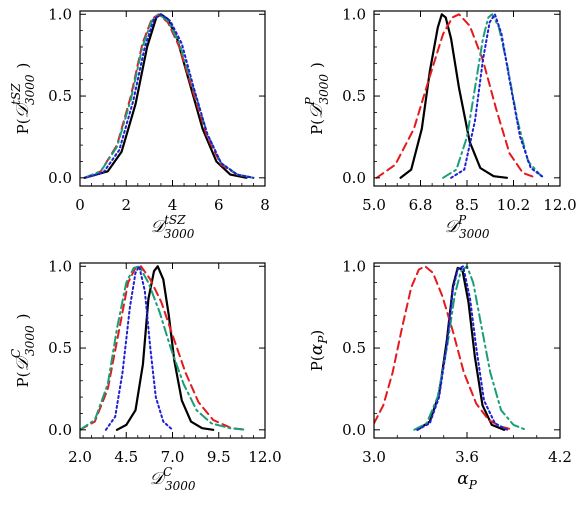 Image resolution: width=581 pixels, height=508 pixels. Describe the element at coordinates (172, 479) in the screenshot. I see `x-axis-label: 𝒟C 3000` at that location.